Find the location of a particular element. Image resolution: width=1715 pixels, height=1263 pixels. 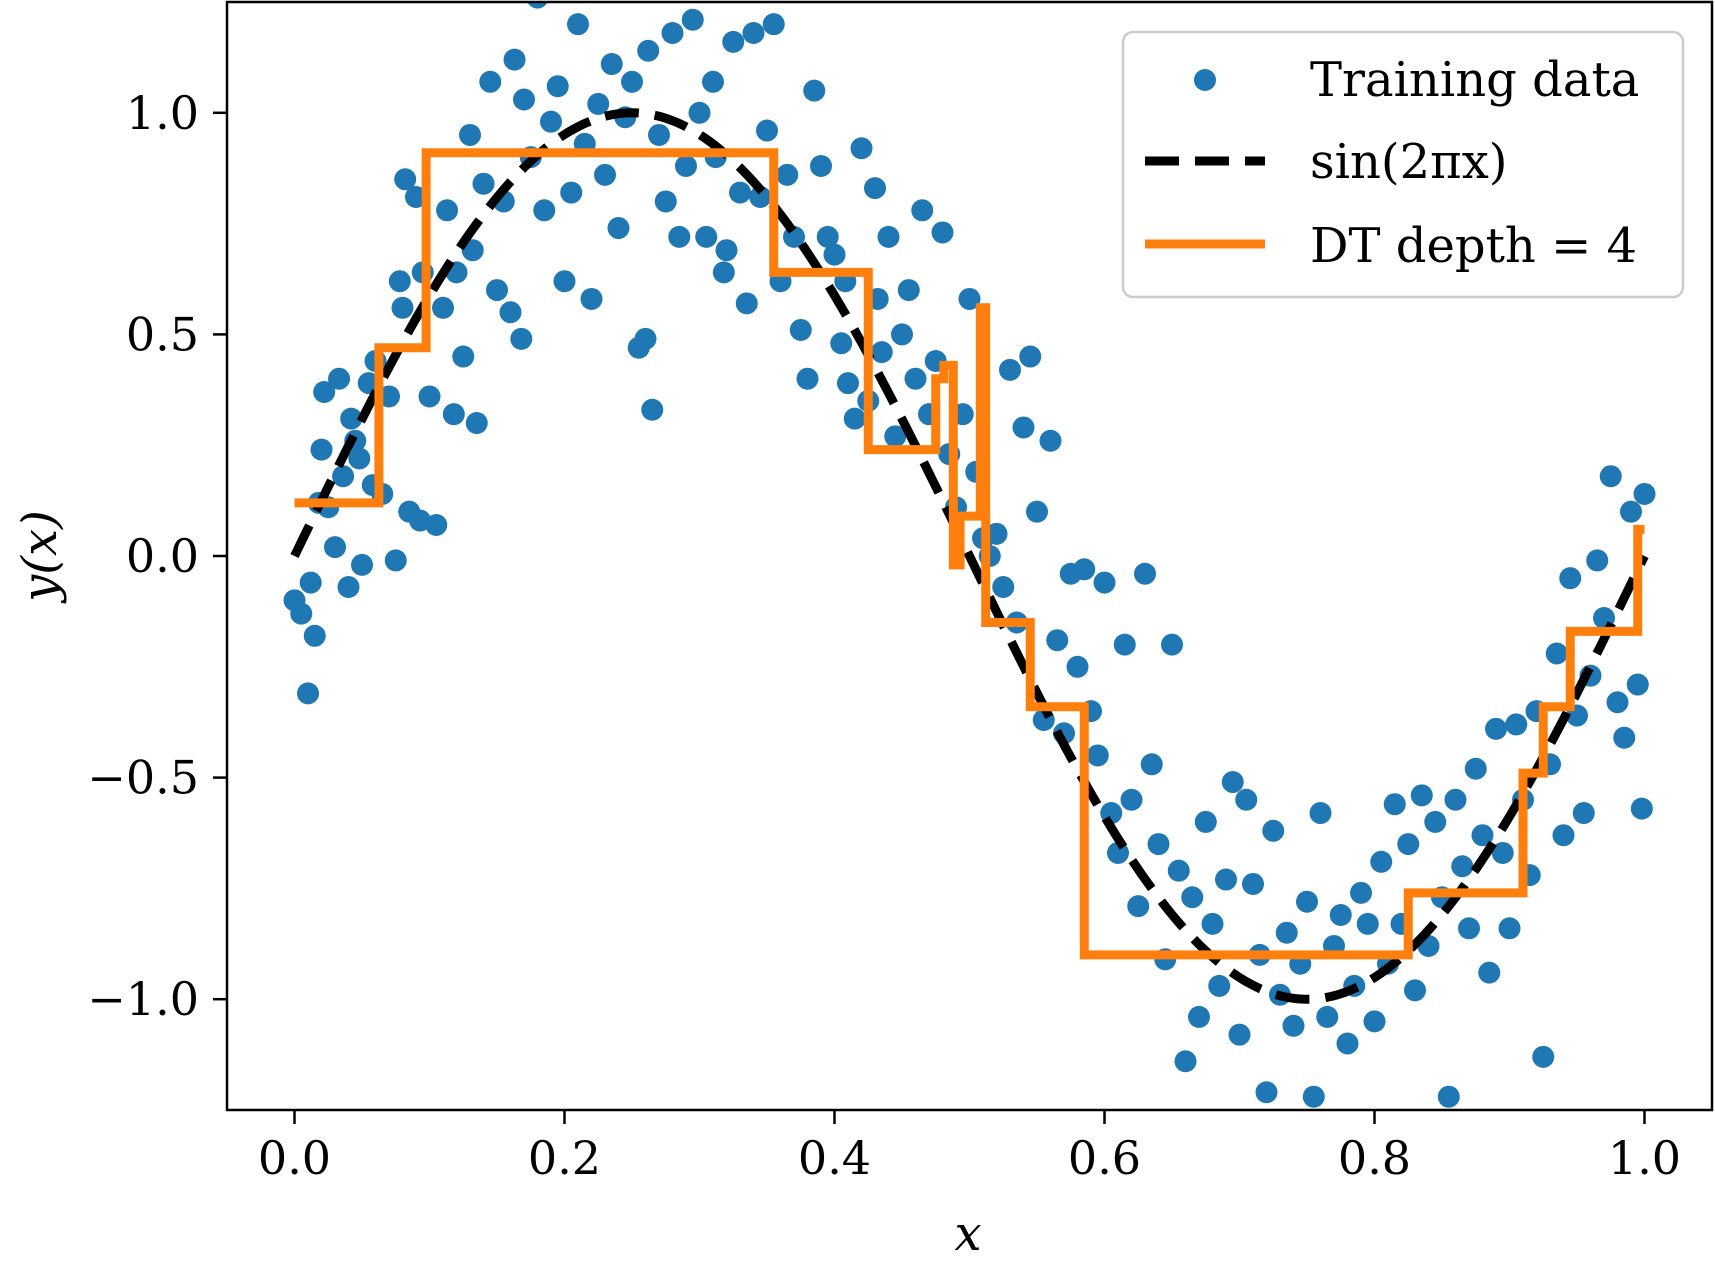

legend-label-sine: sin(2πx) is located at coordinates (1409, 162).